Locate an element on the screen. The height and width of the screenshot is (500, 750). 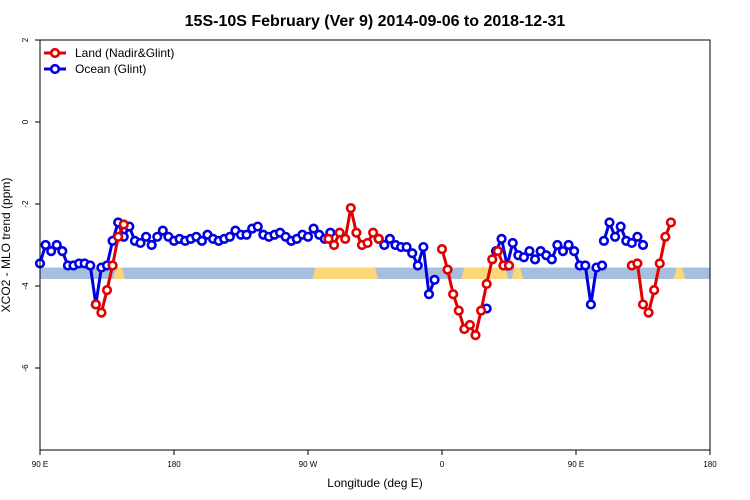
x-axis-title: Longitude (deg E) is located at coordinates (374, 483).